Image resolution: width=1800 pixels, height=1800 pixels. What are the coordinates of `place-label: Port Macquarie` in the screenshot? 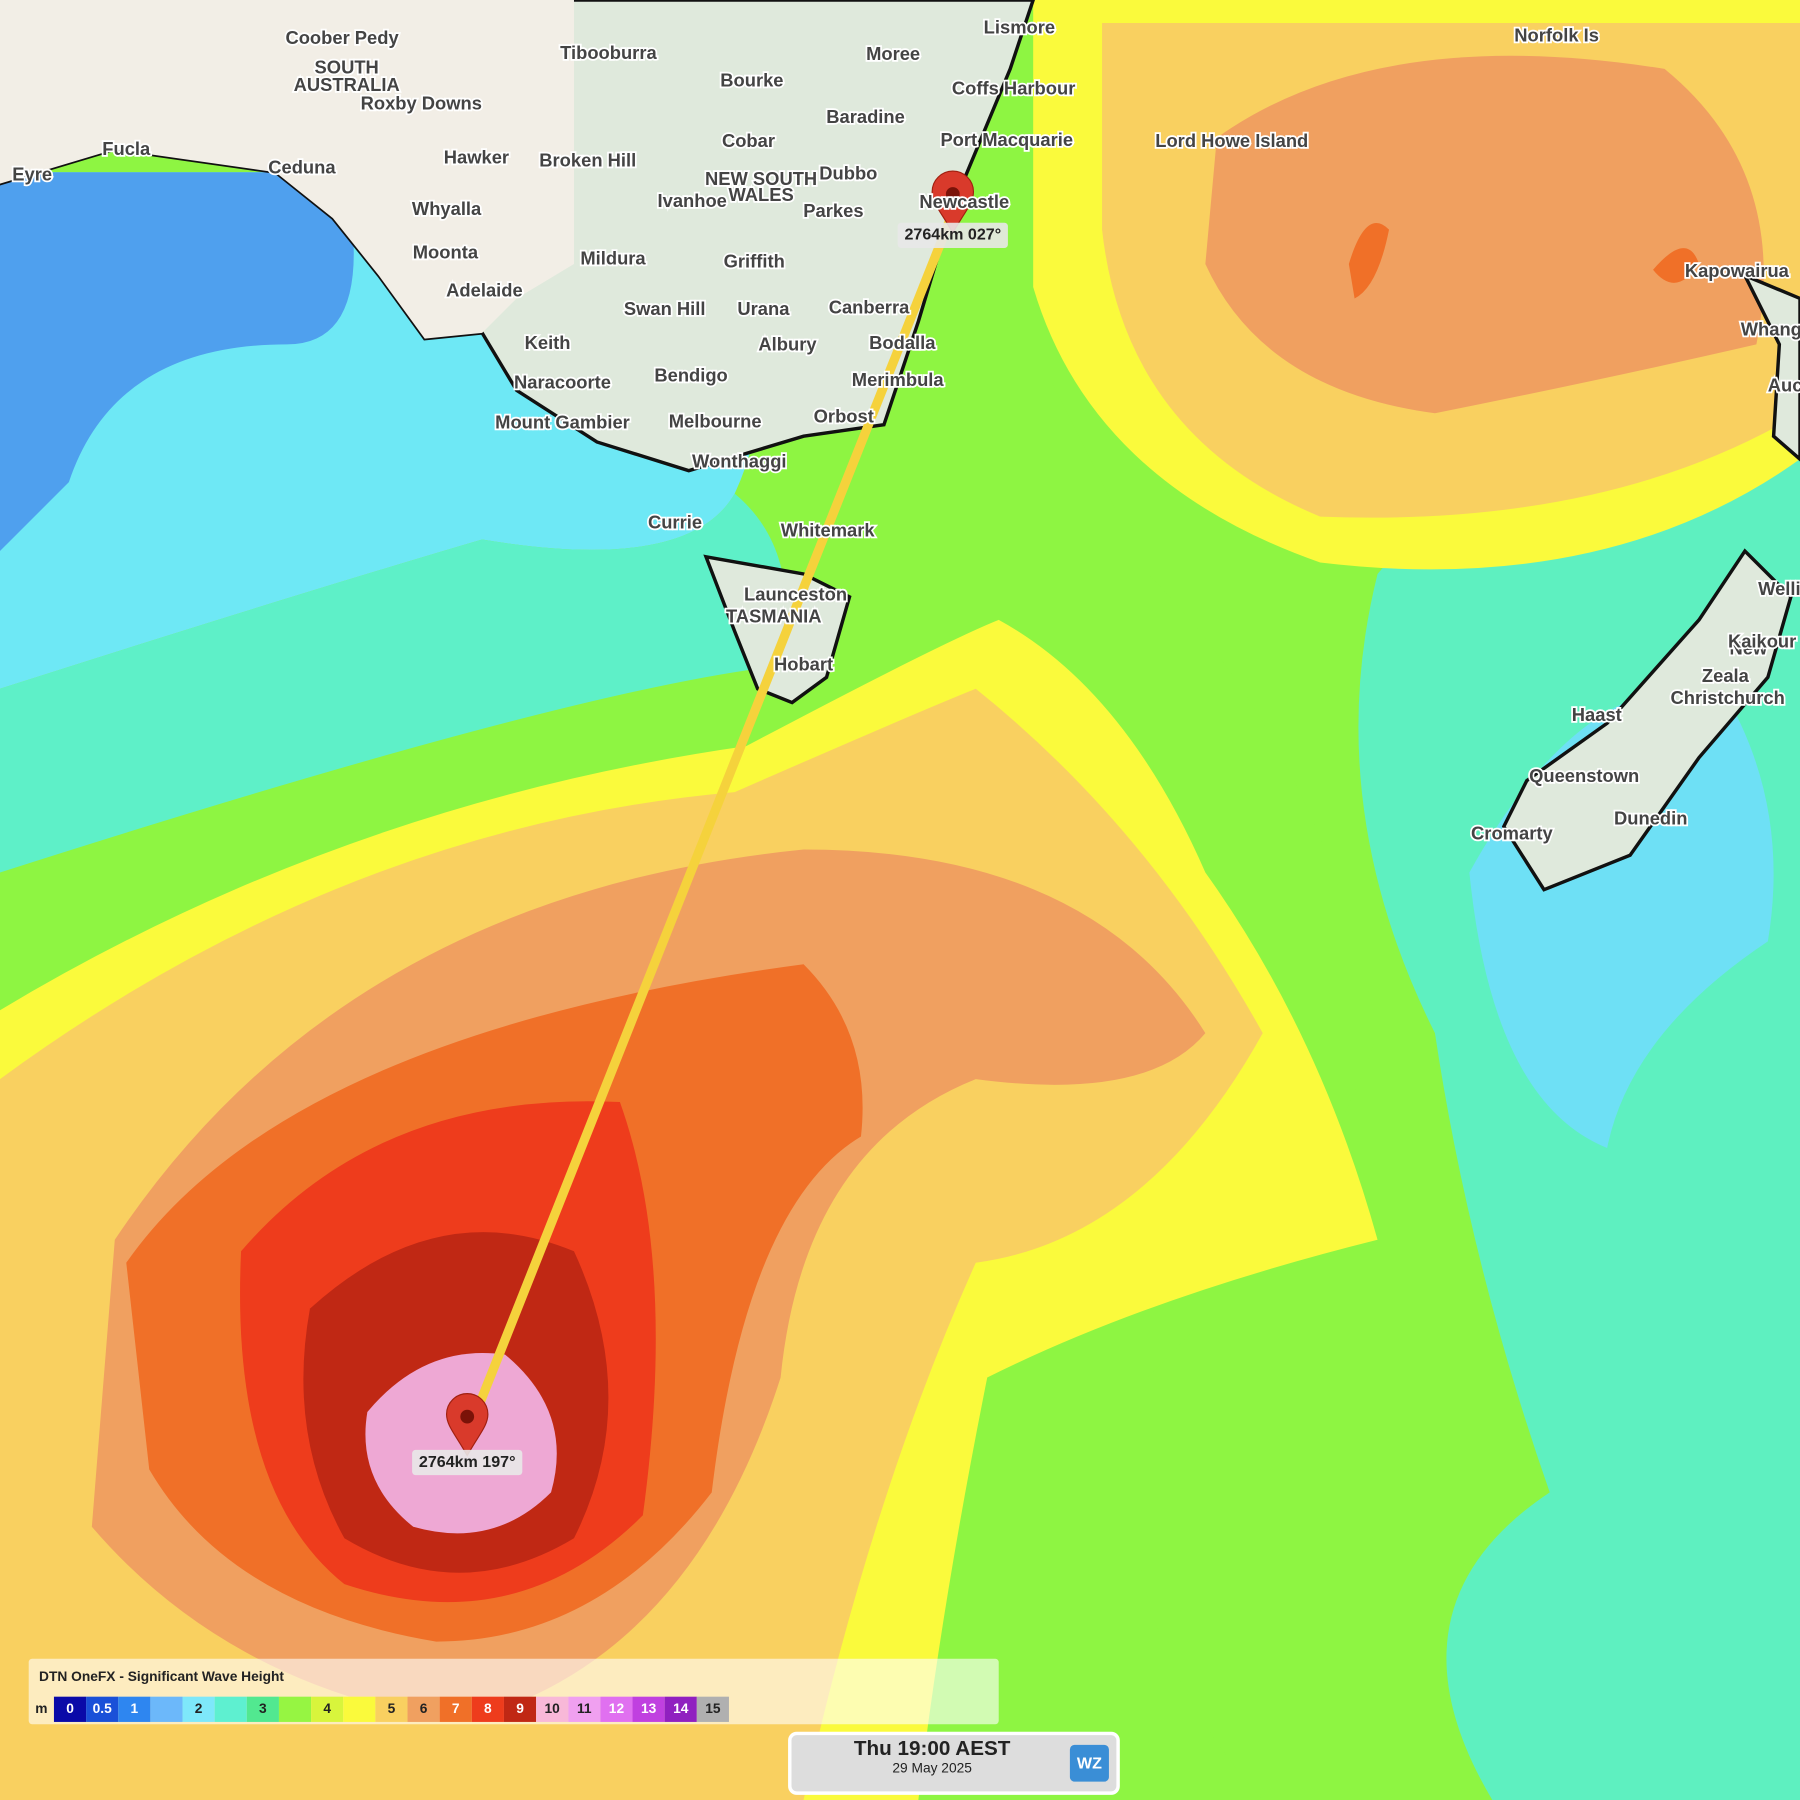 It's located at (1006, 139).